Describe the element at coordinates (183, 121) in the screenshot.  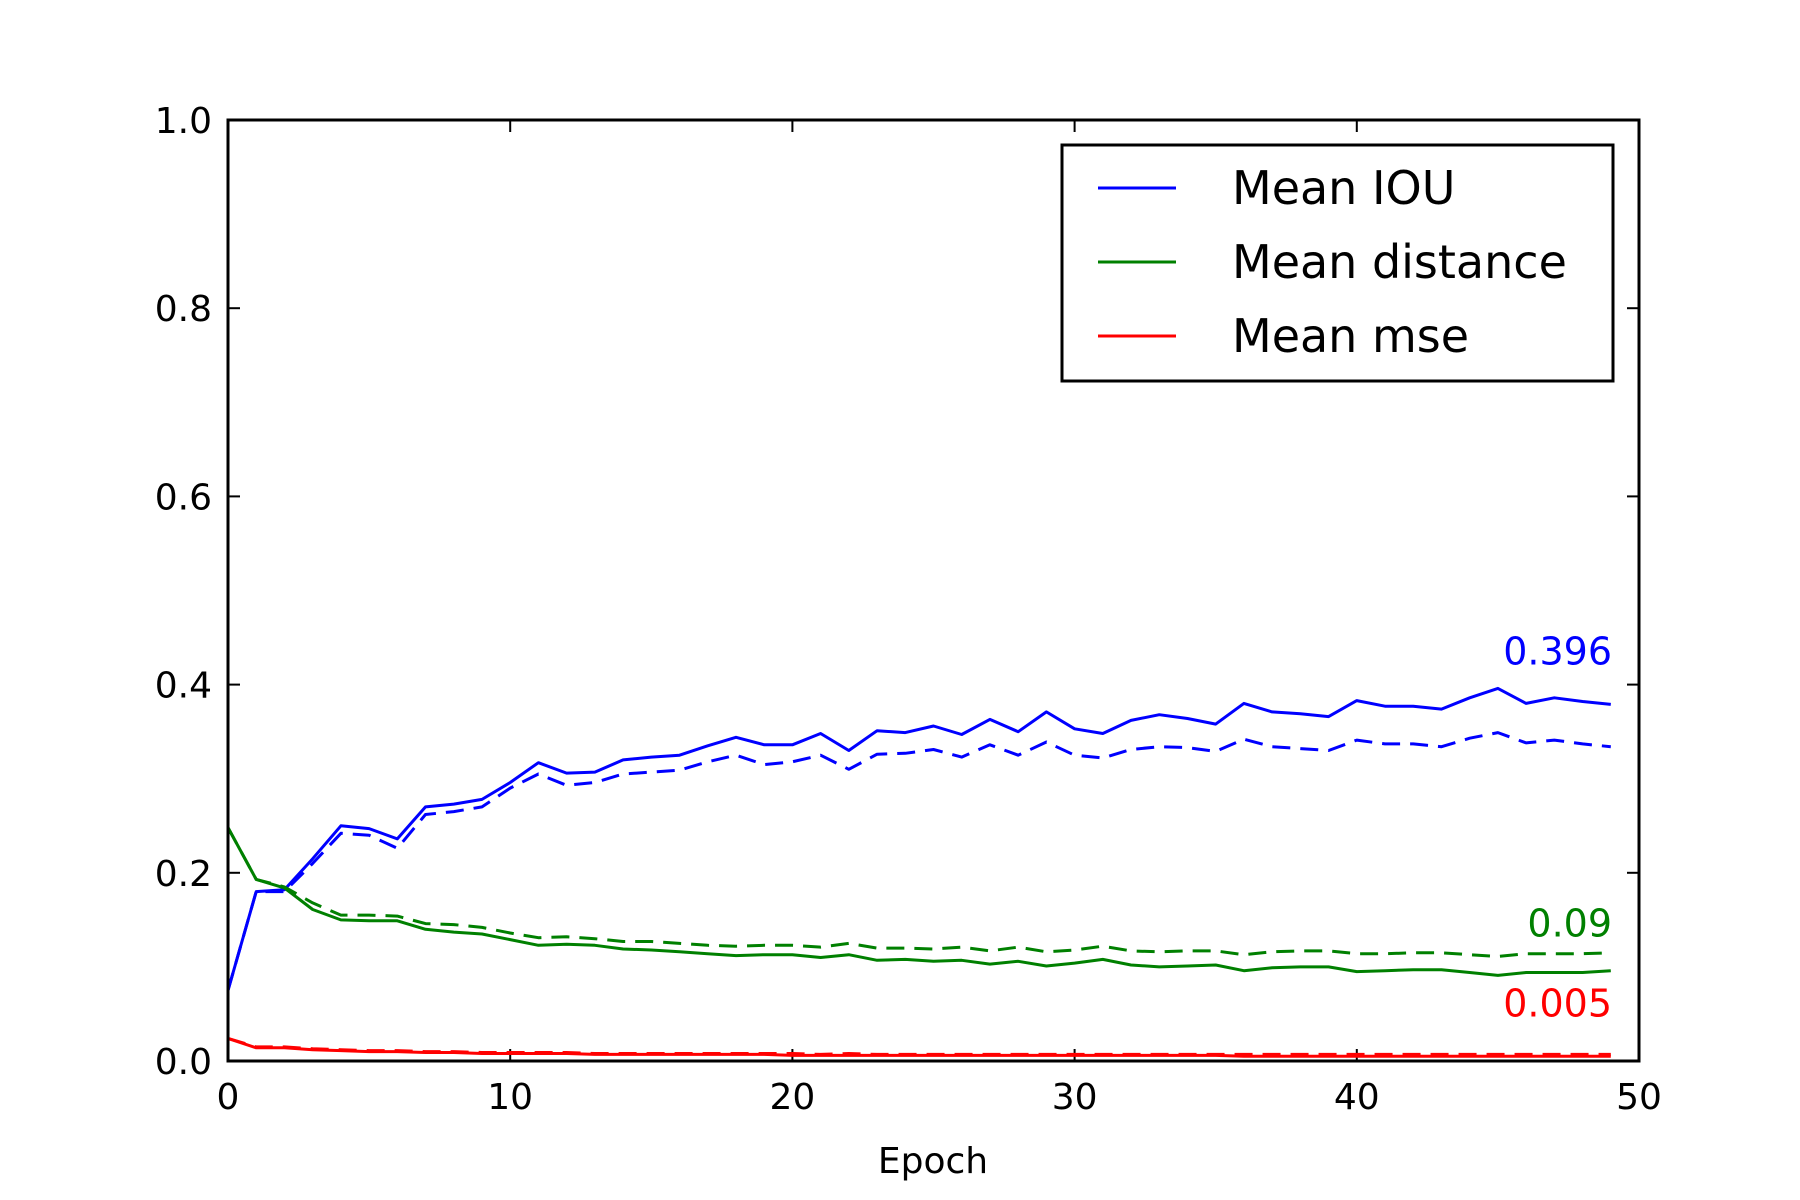
I see `y-tick-label: 1.0` at that location.